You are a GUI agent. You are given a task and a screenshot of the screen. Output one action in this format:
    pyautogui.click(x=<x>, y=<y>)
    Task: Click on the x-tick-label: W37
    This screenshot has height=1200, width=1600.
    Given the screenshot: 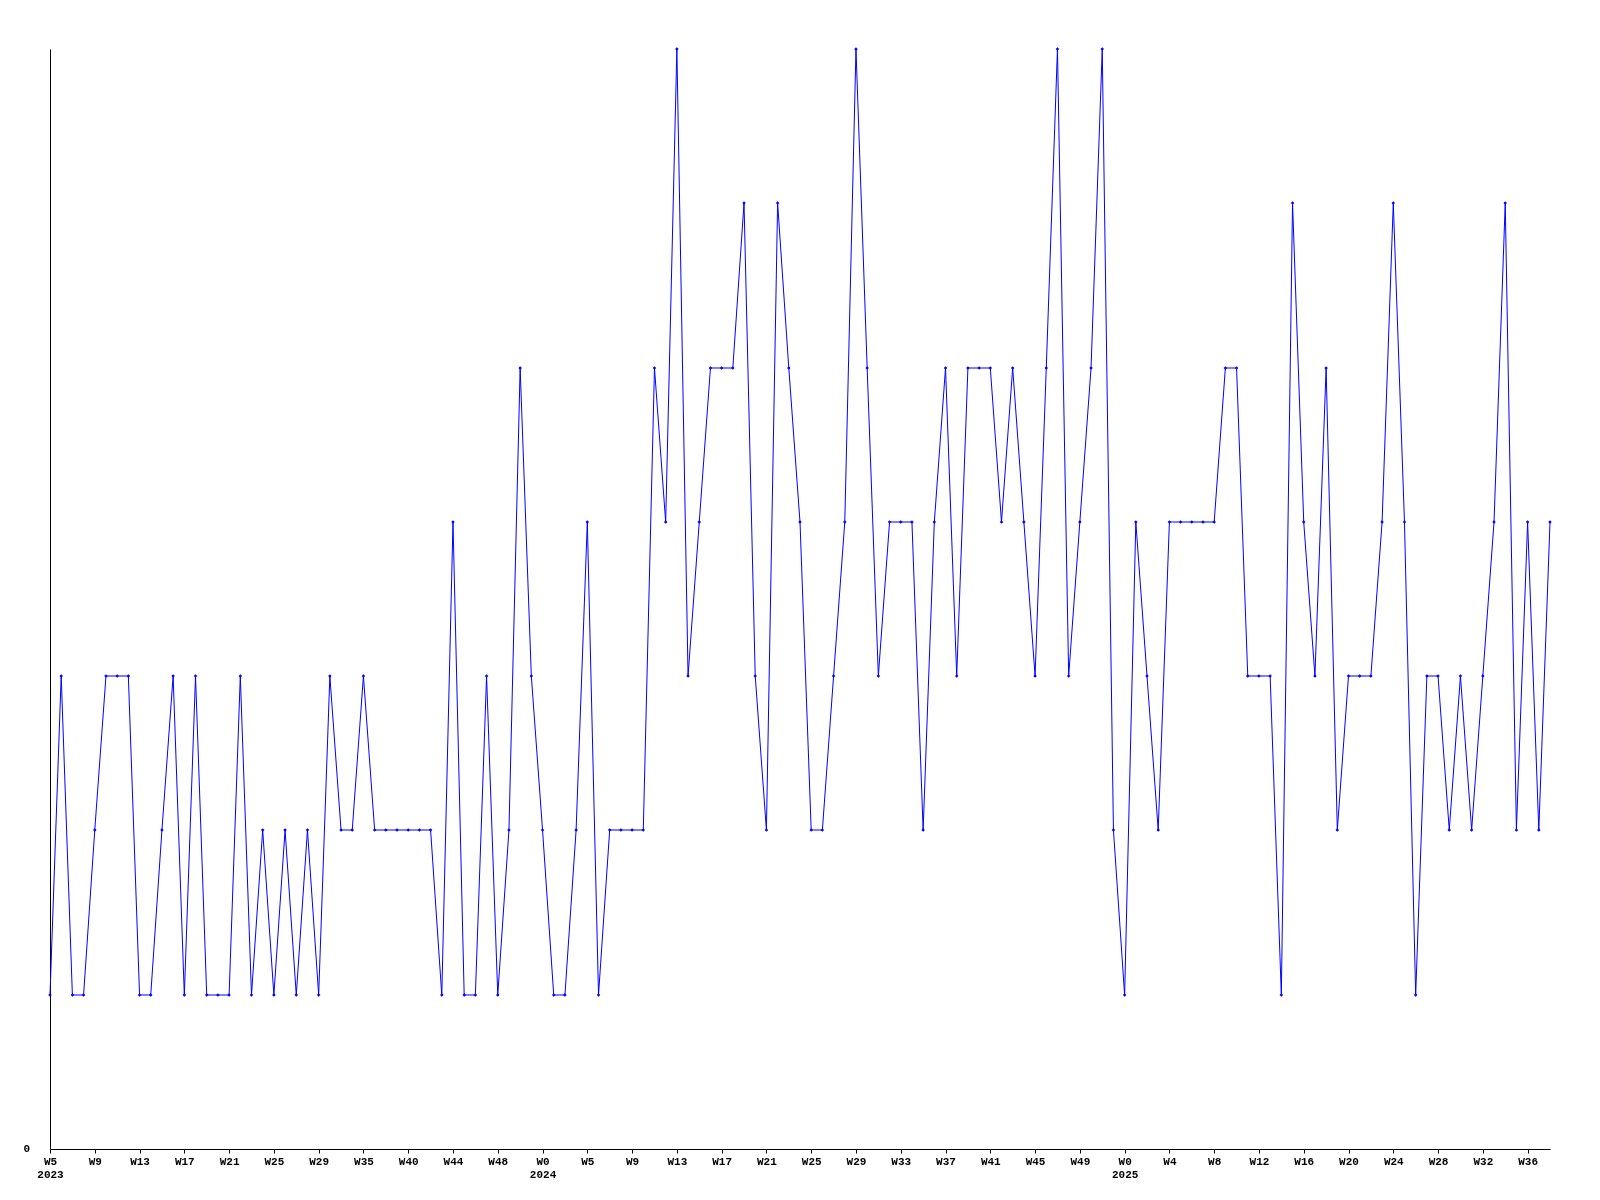 What is the action you would take?
    pyautogui.click(x=946, y=1161)
    